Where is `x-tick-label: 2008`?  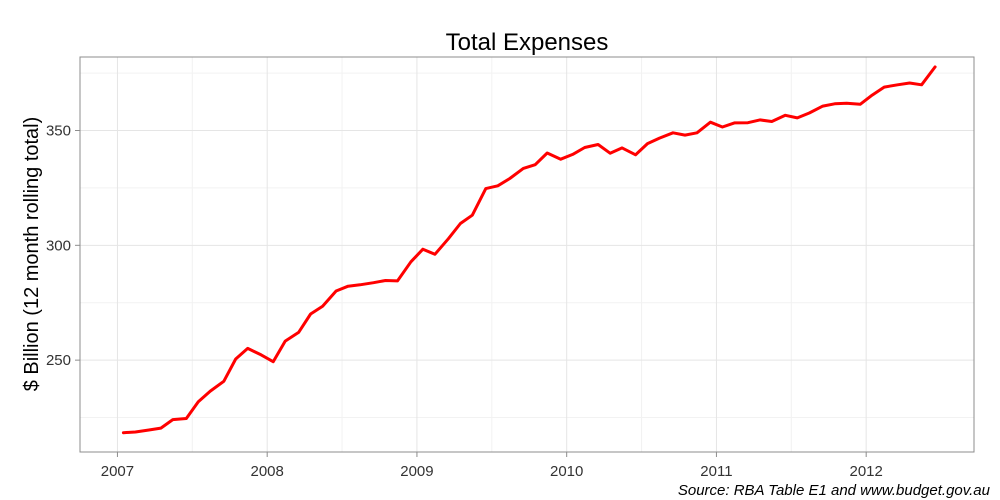 x-tick-label: 2008 is located at coordinates (266, 471).